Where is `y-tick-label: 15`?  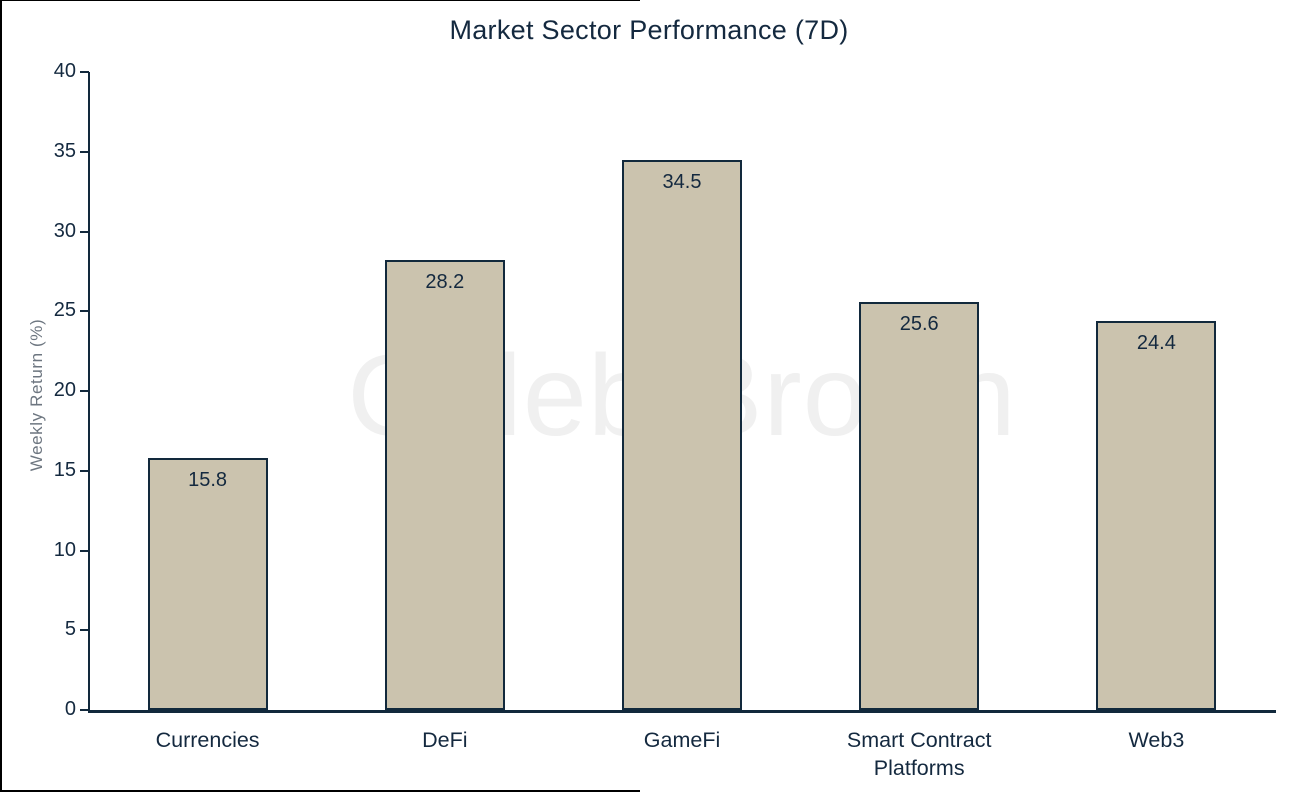 y-tick-label: 15 is located at coordinates (64, 469).